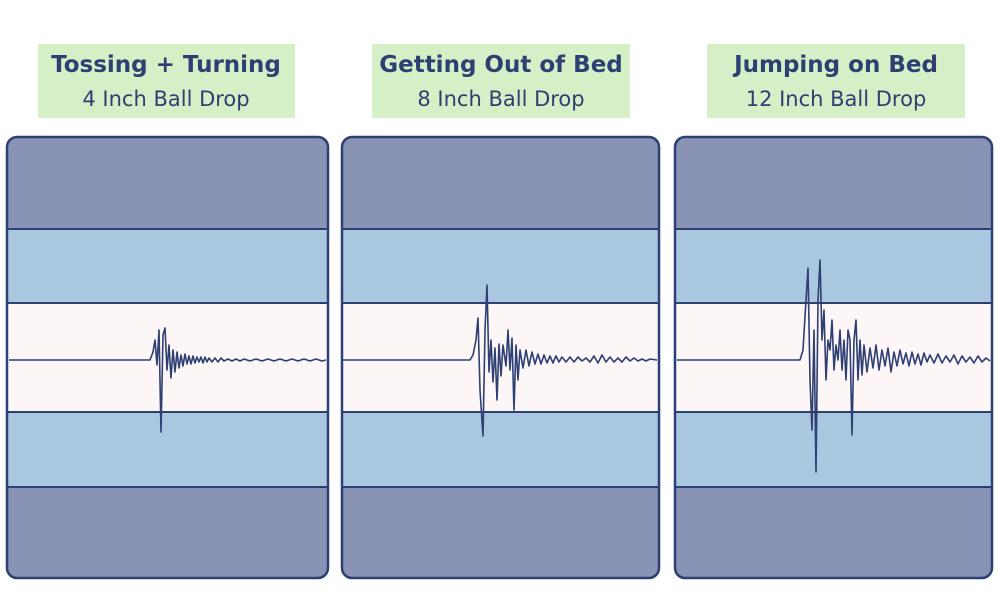 Image resolution: width=1000 pixels, height=607 pixels. Describe the element at coordinates (166, 65) in the screenshot. I see `panel-title: Tossing + Turning` at that location.